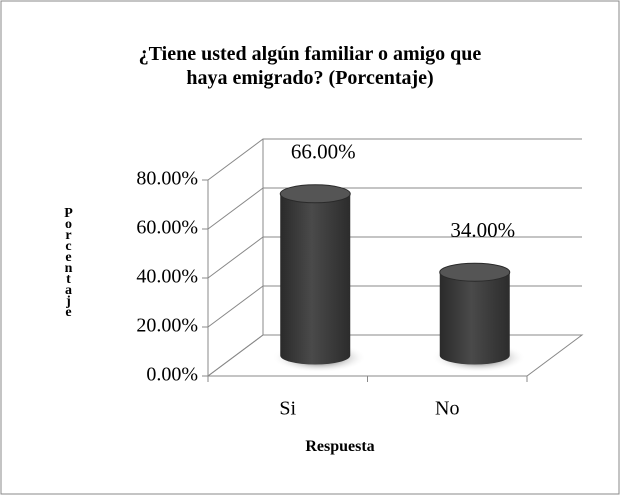 This screenshot has width=621, height=496. I want to click on y-axis-label: Porcentaje, so click(68, 261).